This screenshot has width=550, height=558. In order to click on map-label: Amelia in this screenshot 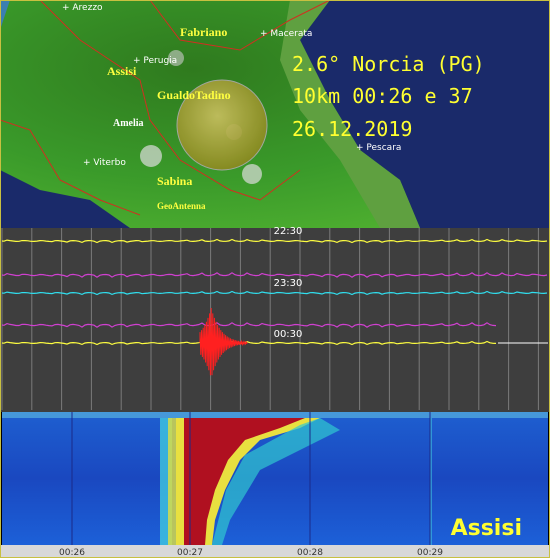, I will do `click(128, 123)`.